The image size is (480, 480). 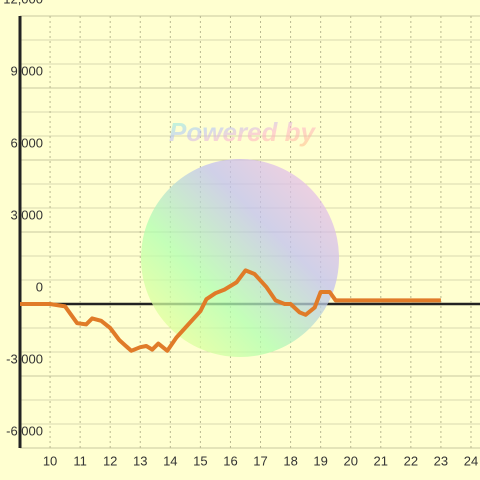 I want to click on watermark: Powered by, so click(x=242, y=132).